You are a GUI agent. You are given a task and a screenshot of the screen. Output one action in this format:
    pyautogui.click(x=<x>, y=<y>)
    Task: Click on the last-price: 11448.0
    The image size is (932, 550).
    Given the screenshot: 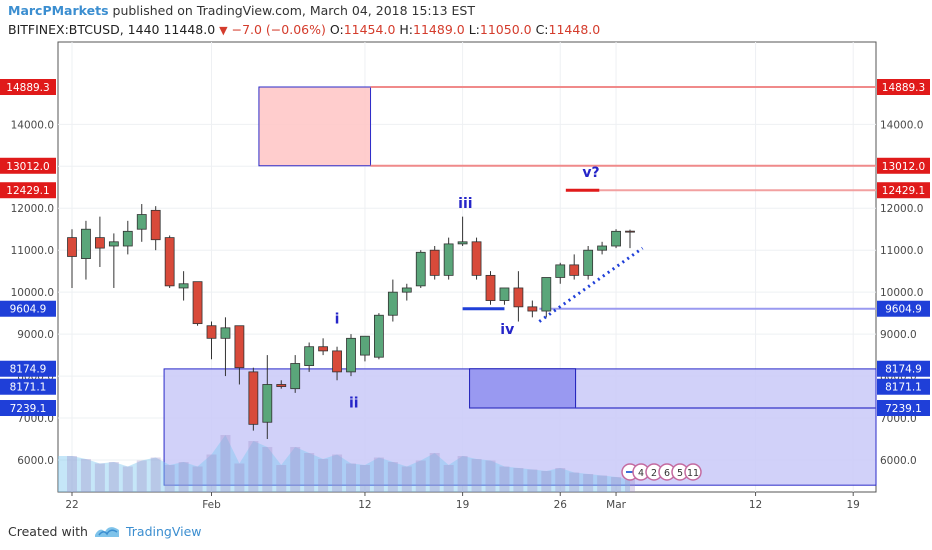 What is the action you would take?
    pyautogui.click(x=189, y=29)
    